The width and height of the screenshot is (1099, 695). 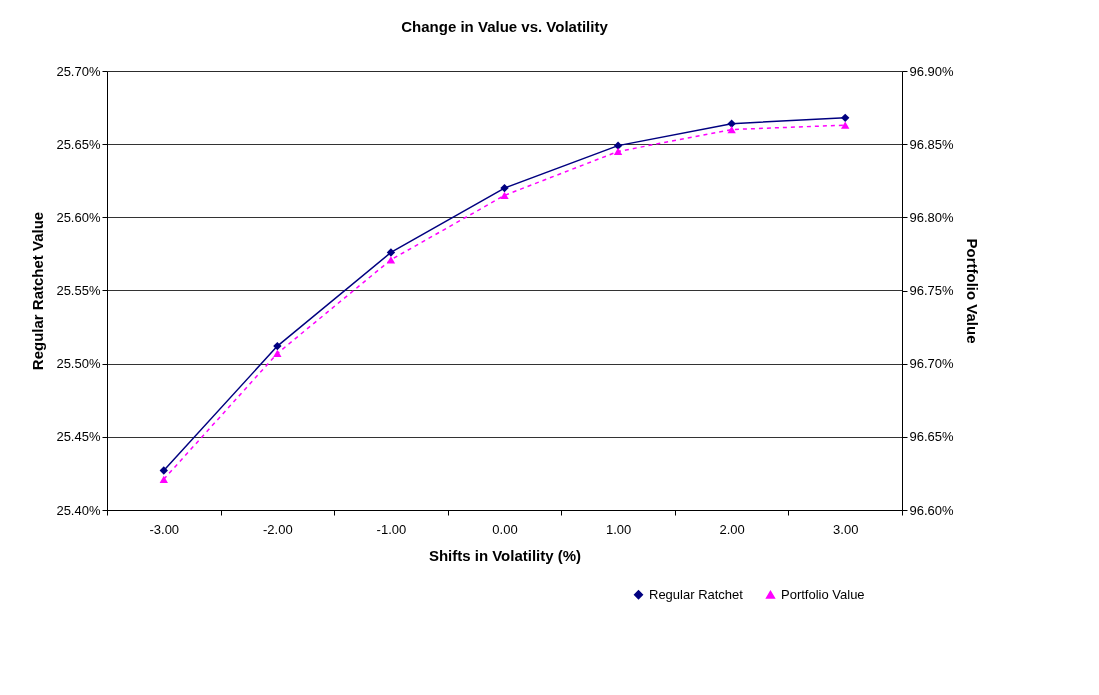 I want to click on y2-tick-label: 96.85%, so click(x=932, y=144).